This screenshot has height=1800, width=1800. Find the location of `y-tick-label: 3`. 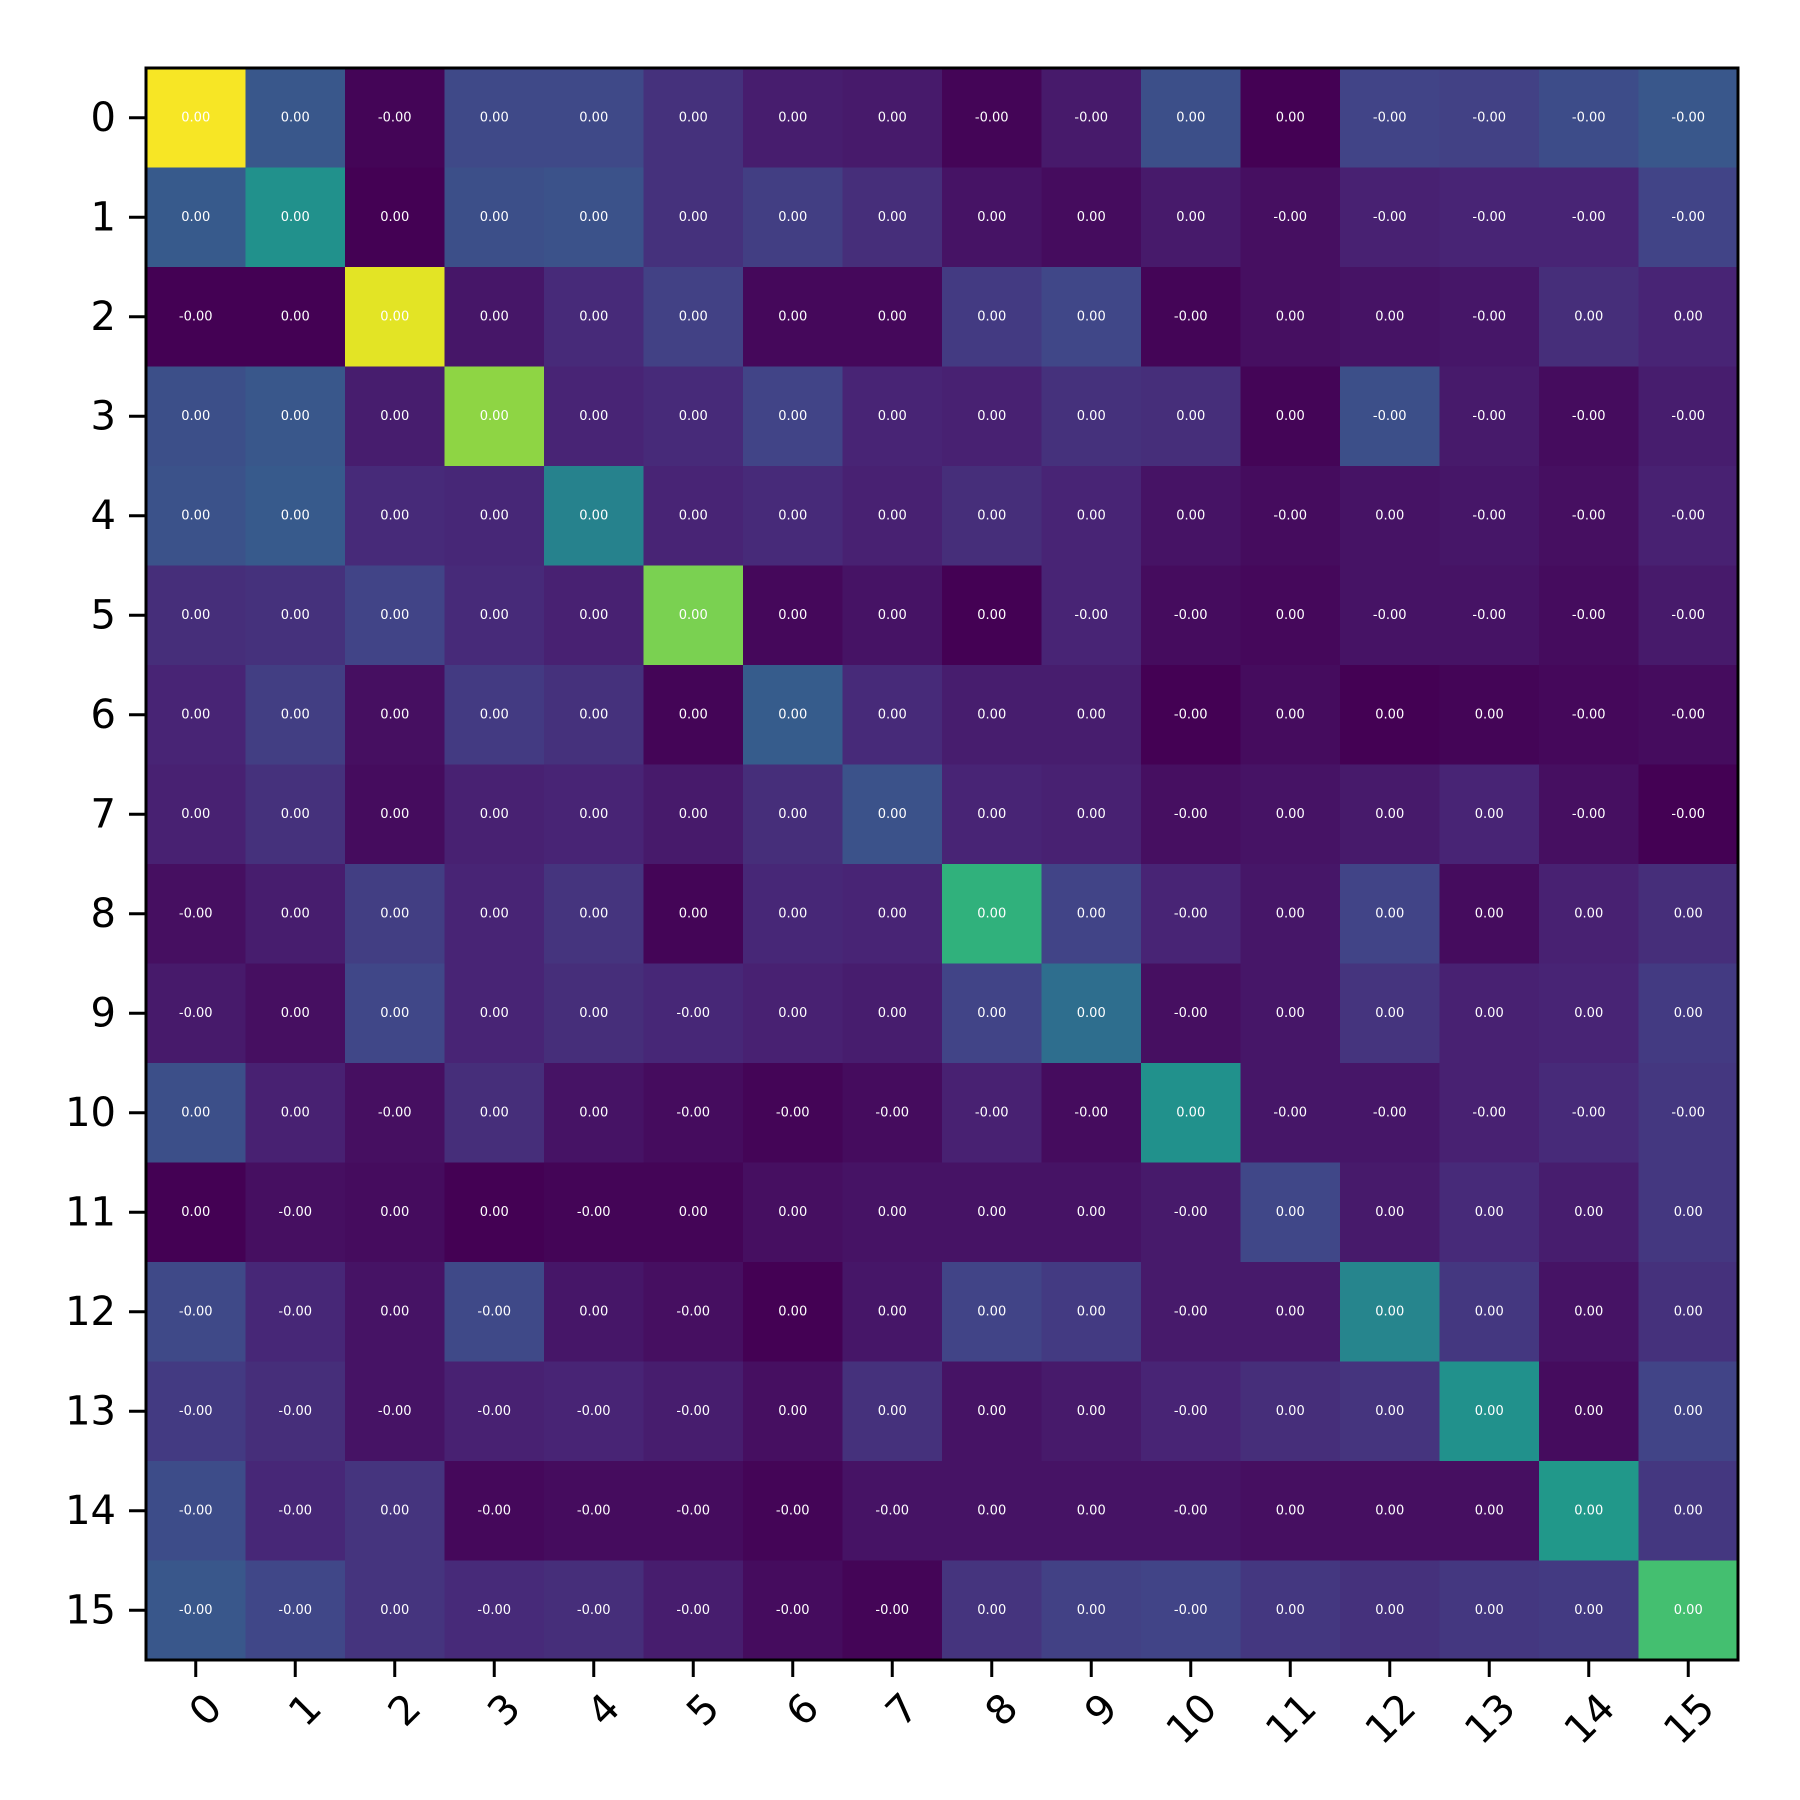

y-tick-label: 3 is located at coordinates (103, 416).